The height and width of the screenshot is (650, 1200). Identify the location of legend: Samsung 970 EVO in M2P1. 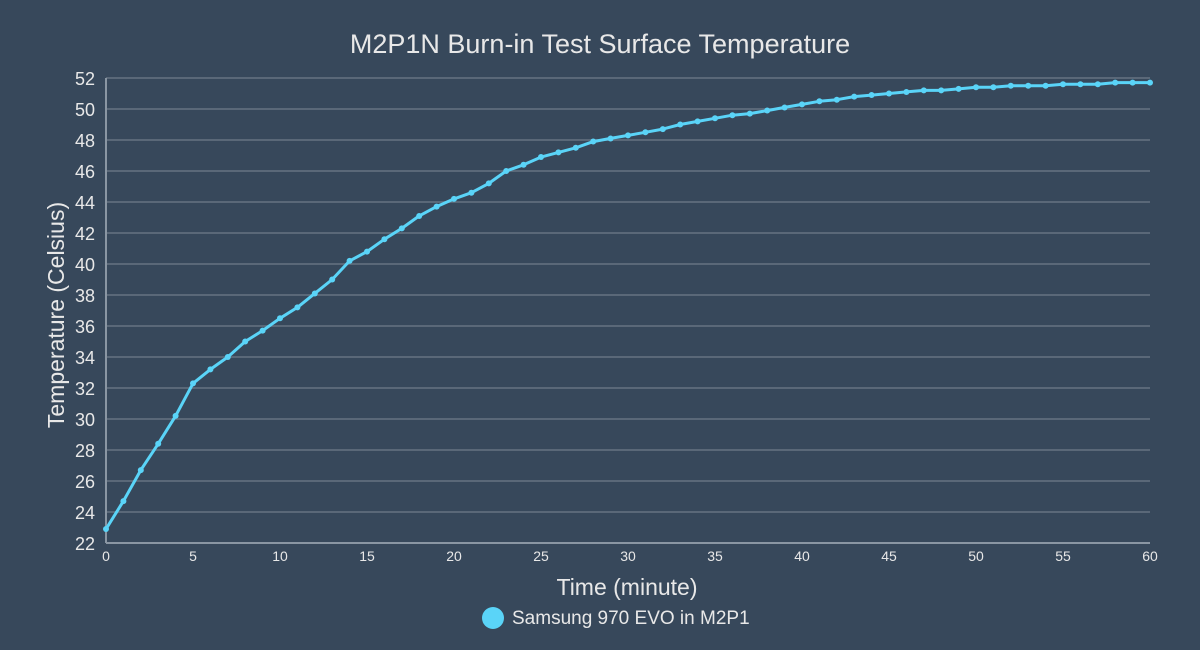
(616, 618).